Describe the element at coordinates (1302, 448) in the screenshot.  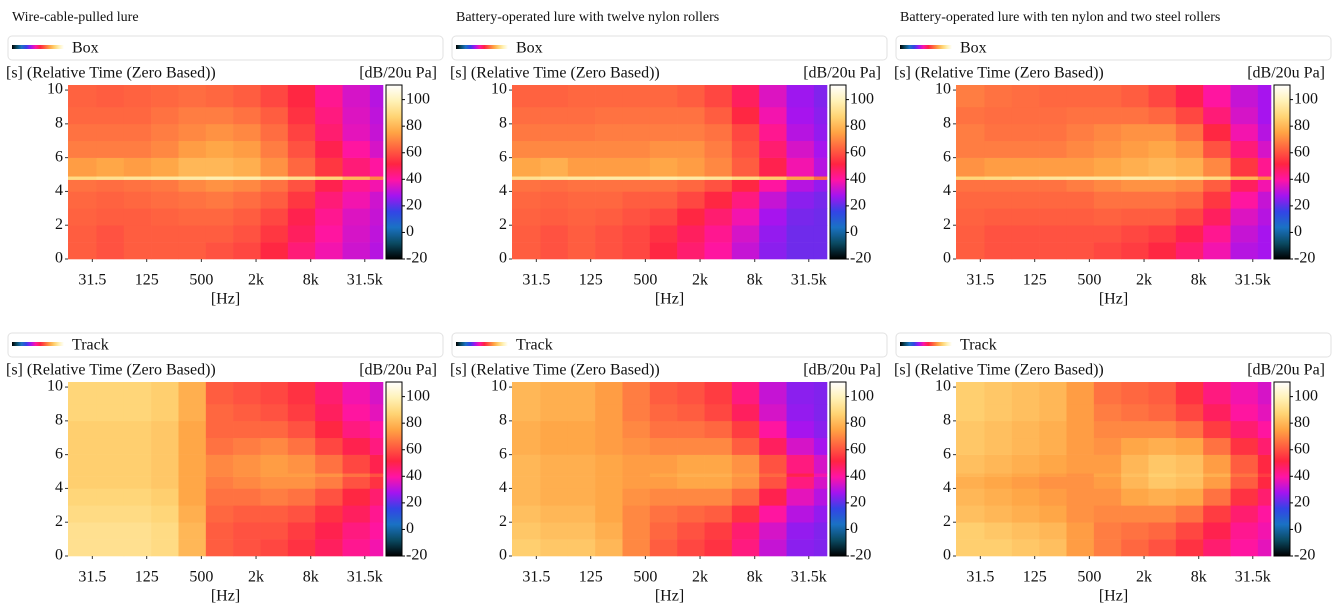
I see `colorbar-tick-label: 60` at that location.